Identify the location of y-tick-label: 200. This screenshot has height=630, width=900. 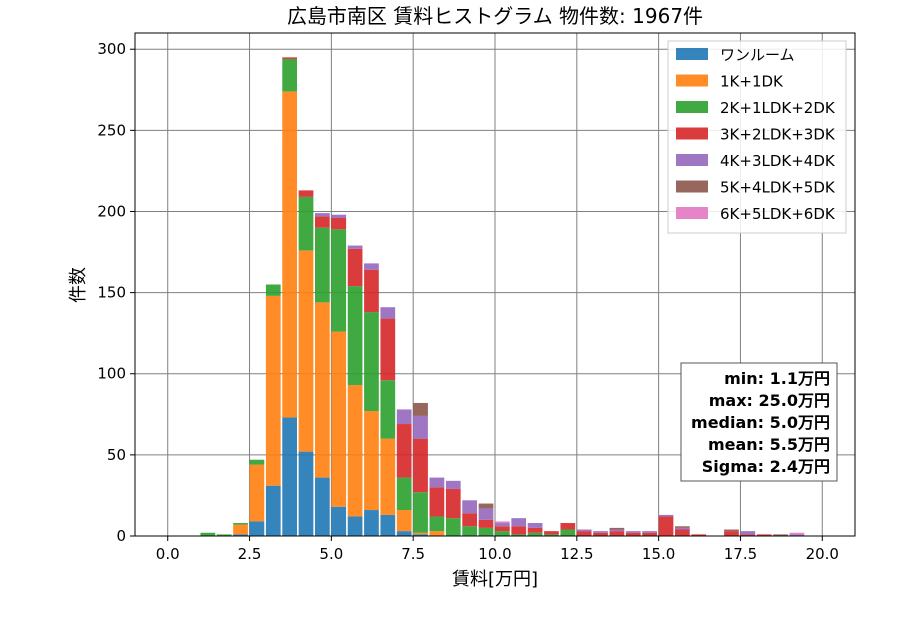
(111, 211).